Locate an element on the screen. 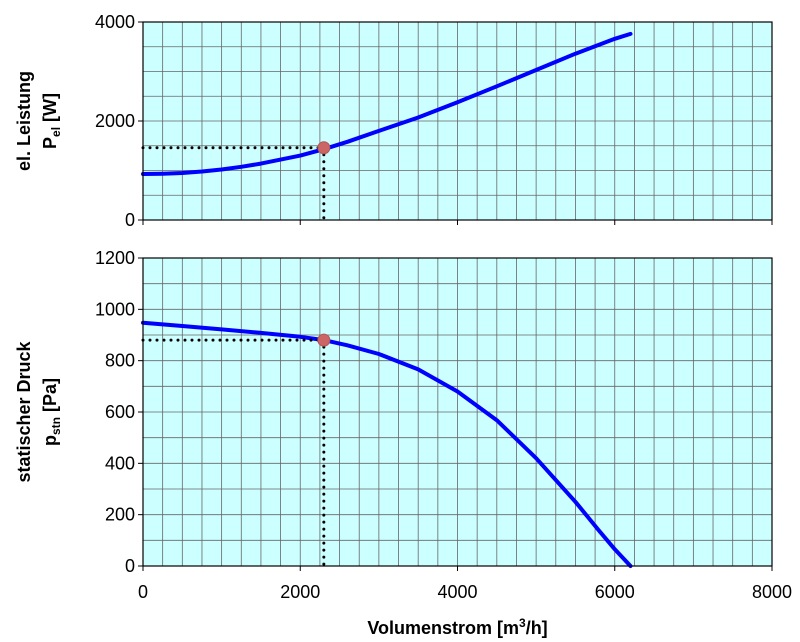 This screenshot has height=642, width=800. power-ytick-label: 4000 is located at coordinates (115, 22).